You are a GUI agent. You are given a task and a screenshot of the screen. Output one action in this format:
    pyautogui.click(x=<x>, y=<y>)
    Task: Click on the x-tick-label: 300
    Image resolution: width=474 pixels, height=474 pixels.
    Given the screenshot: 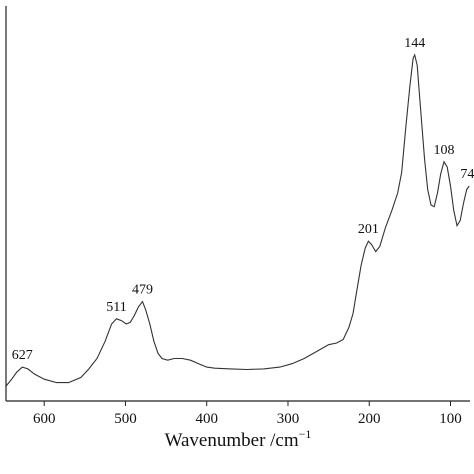 What is the action you would take?
    pyautogui.click(x=288, y=419)
    